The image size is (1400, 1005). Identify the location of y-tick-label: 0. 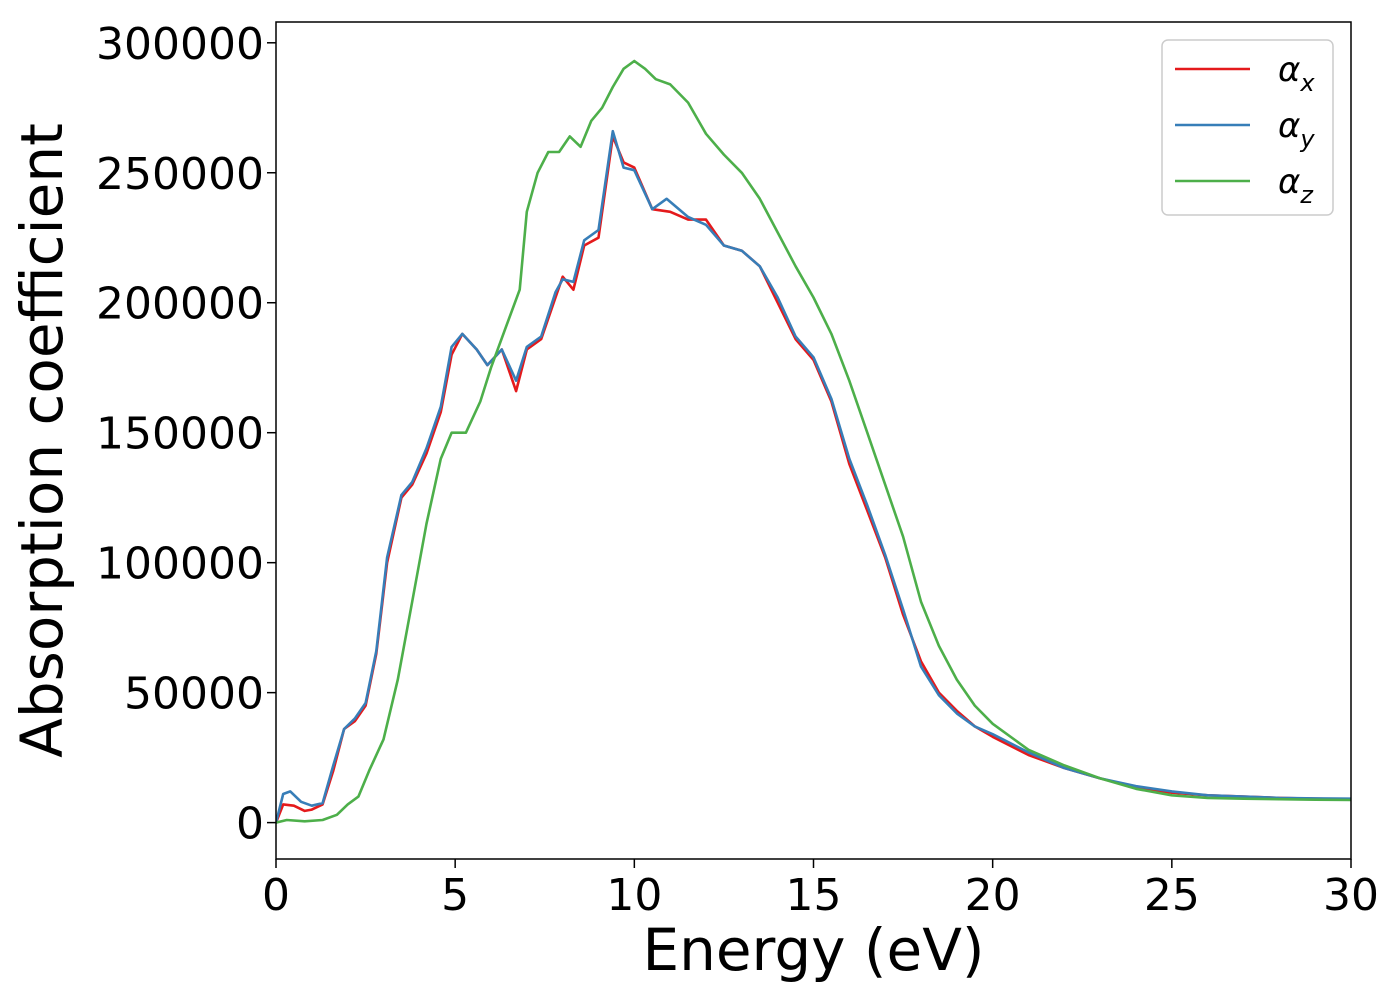
(250, 824).